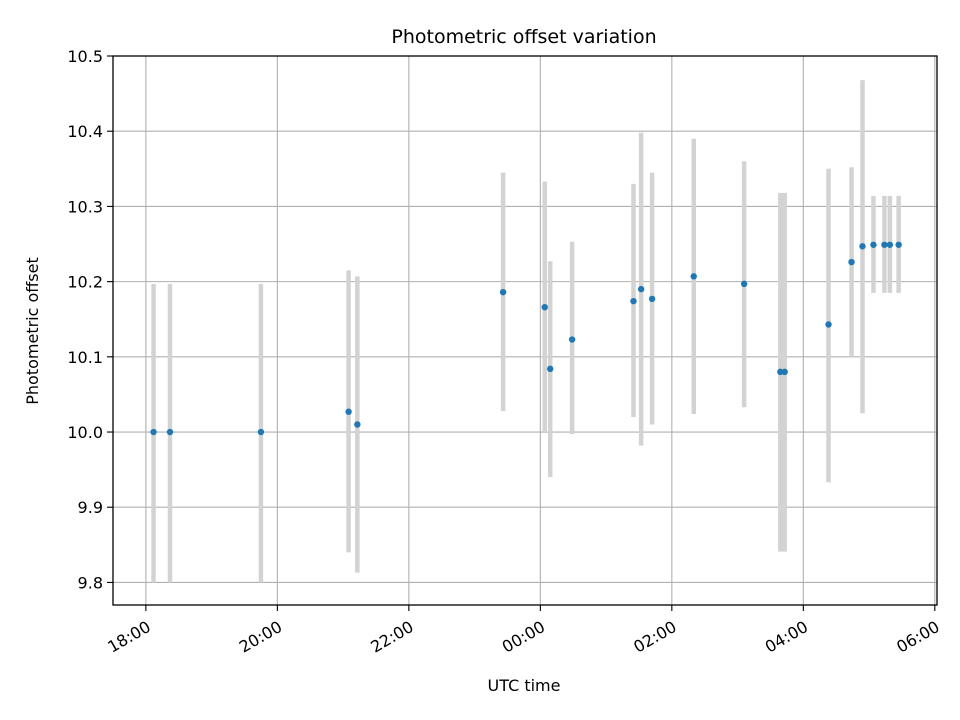  I want to click on y-tick-label: 9.9, so click(90, 507).